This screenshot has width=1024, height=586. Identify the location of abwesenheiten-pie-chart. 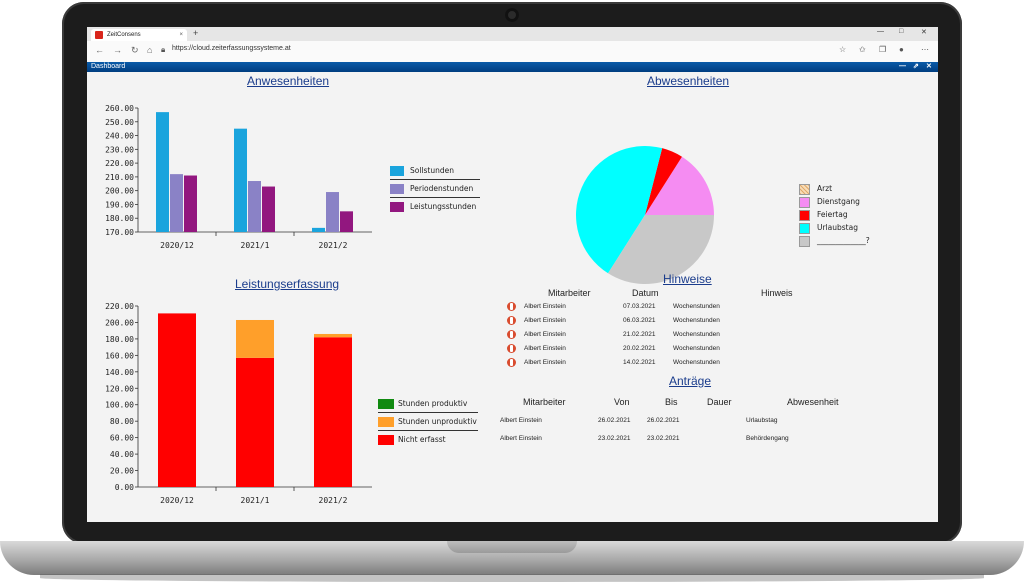
(645, 215).